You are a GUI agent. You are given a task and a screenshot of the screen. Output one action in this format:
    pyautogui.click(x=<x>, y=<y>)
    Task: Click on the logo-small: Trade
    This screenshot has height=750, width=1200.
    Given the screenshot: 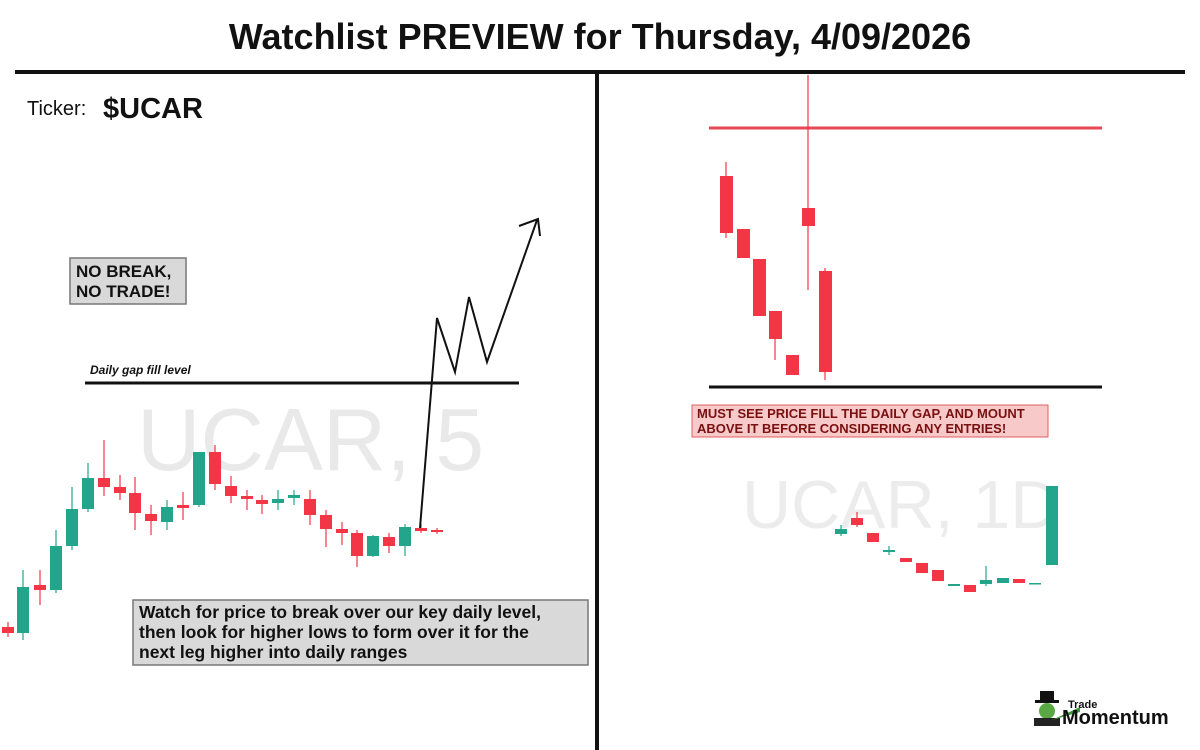 What is the action you would take?
    pyautogui.click(x=1083, y=705)
    